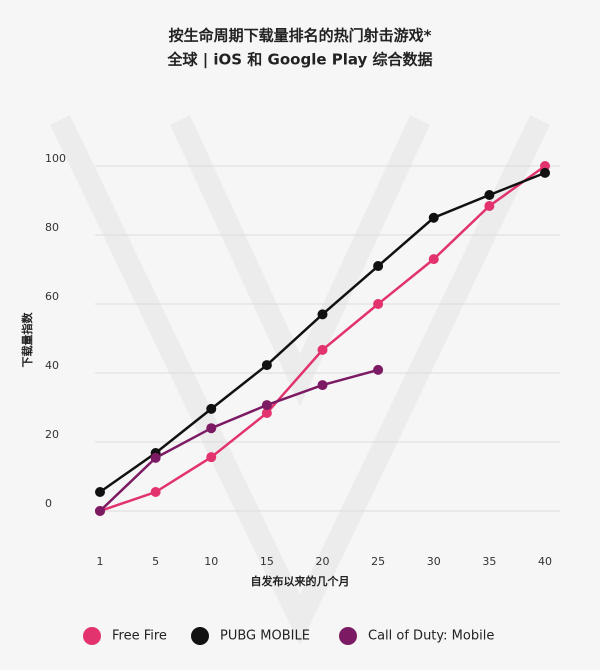 The height and width of the screenshot is (670, 600). Describe the element at coordinates (52, 434) in the screenshot. I see `y-tick-label: 20` at that location.